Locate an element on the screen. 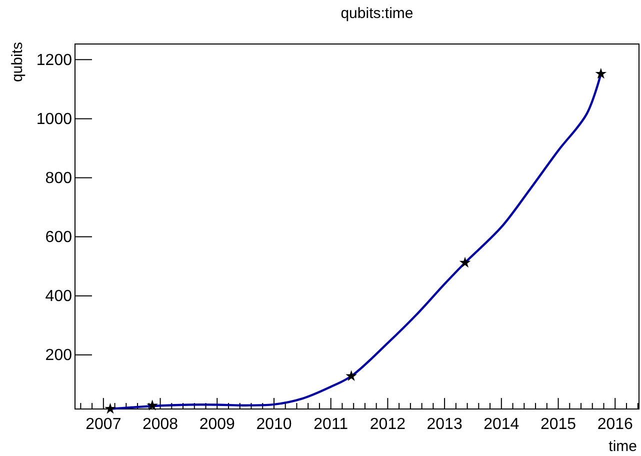 This screenshot has width=641, height=456. y-tick-label: 800 is located at coordinates (58, 178).